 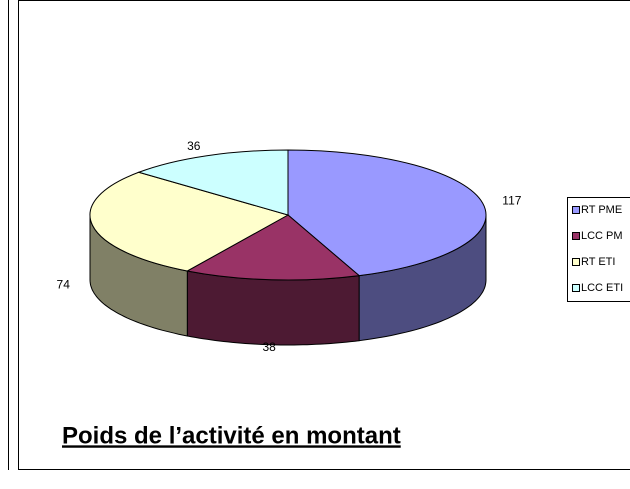 I want to click on data-label: 38, so click(x=269, y=347).